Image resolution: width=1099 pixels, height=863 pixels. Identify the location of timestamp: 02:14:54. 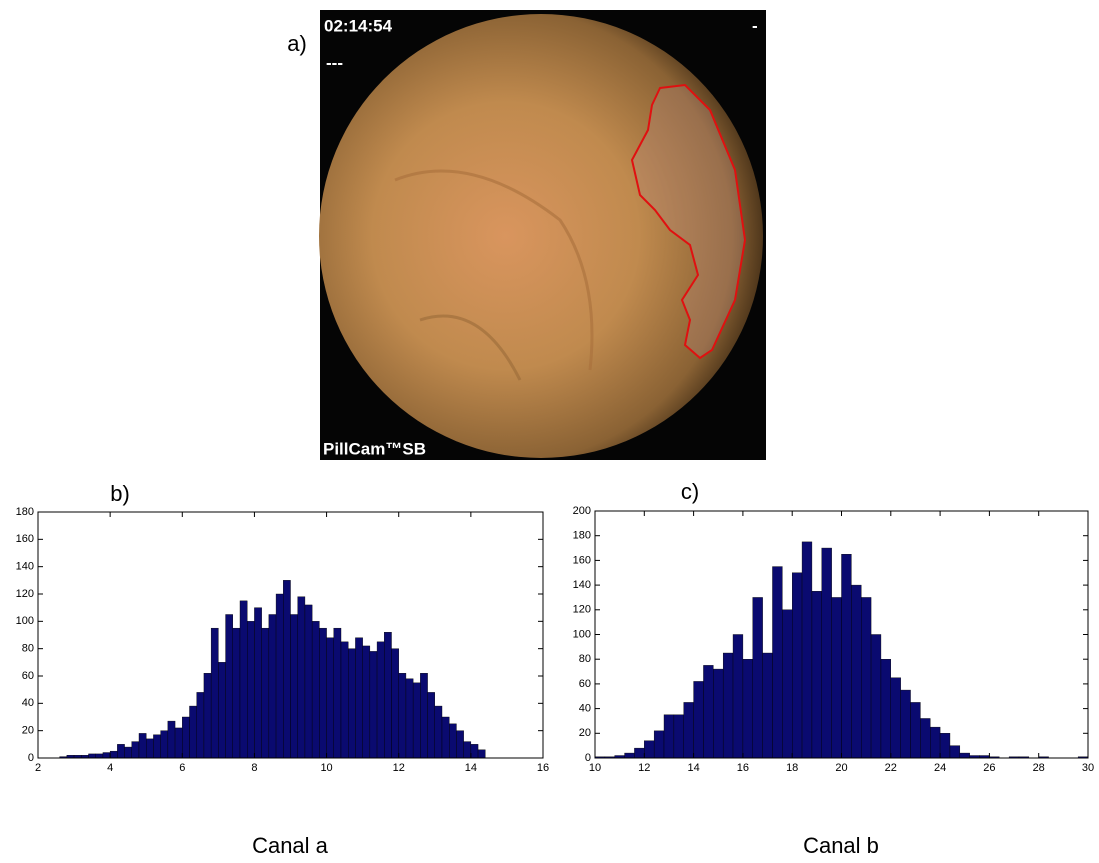
(358, 25).